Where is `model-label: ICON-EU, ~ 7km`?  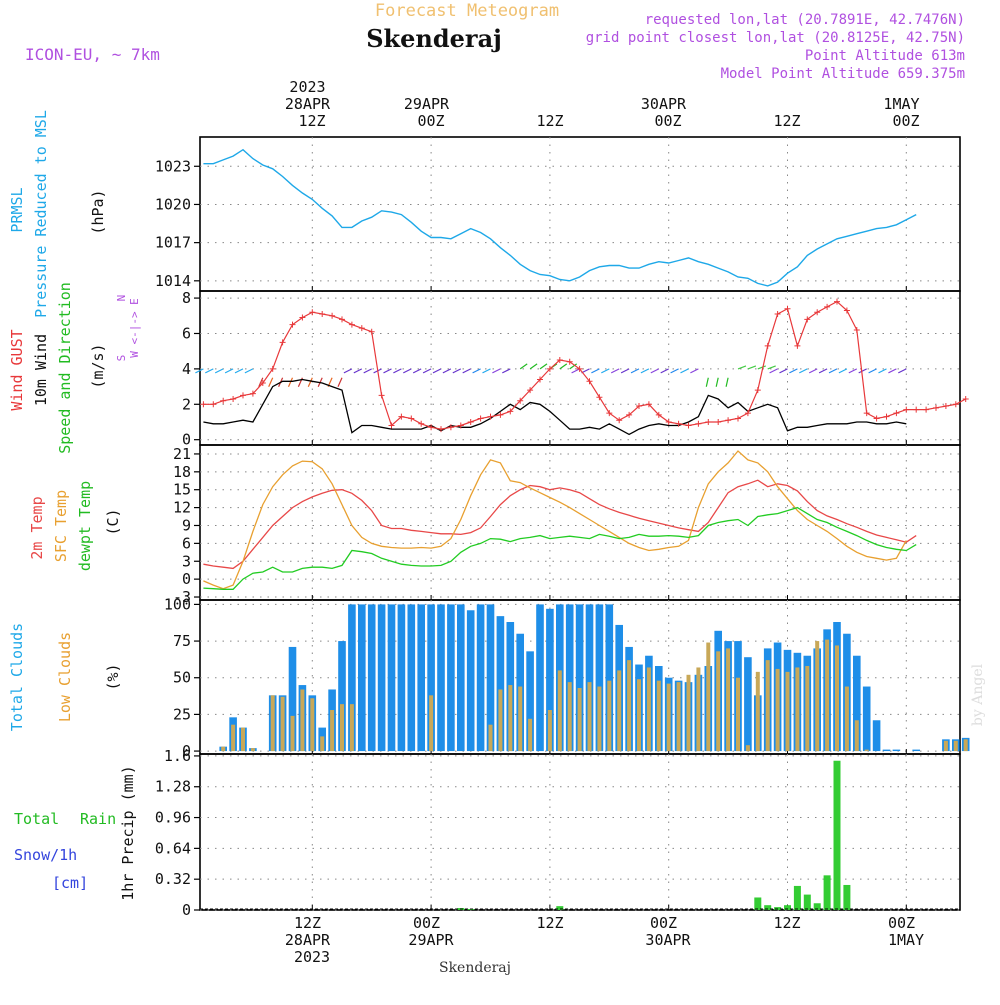 model-label: ICON-EU, ~ 7km is located at coordinates (92, 54).